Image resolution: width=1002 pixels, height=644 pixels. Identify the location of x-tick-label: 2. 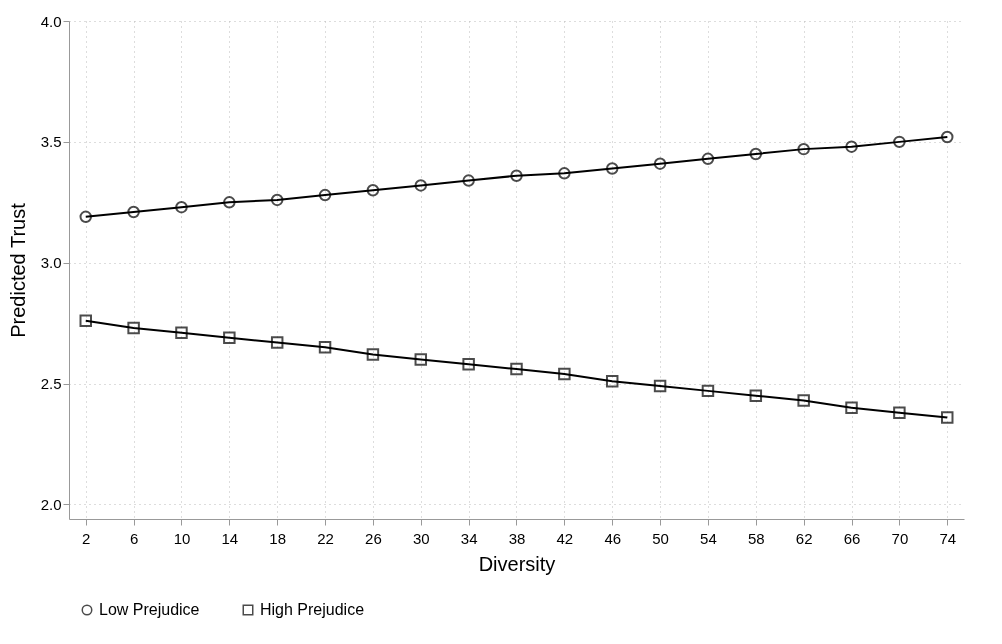
(86, 538).